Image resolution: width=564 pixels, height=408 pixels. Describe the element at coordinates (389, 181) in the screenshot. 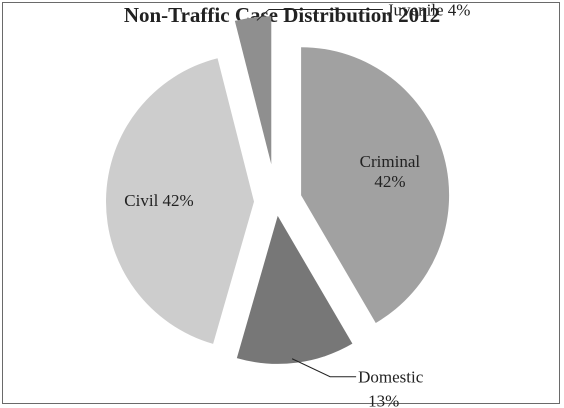

I see `slice-value-criminal: 42%` at that location.